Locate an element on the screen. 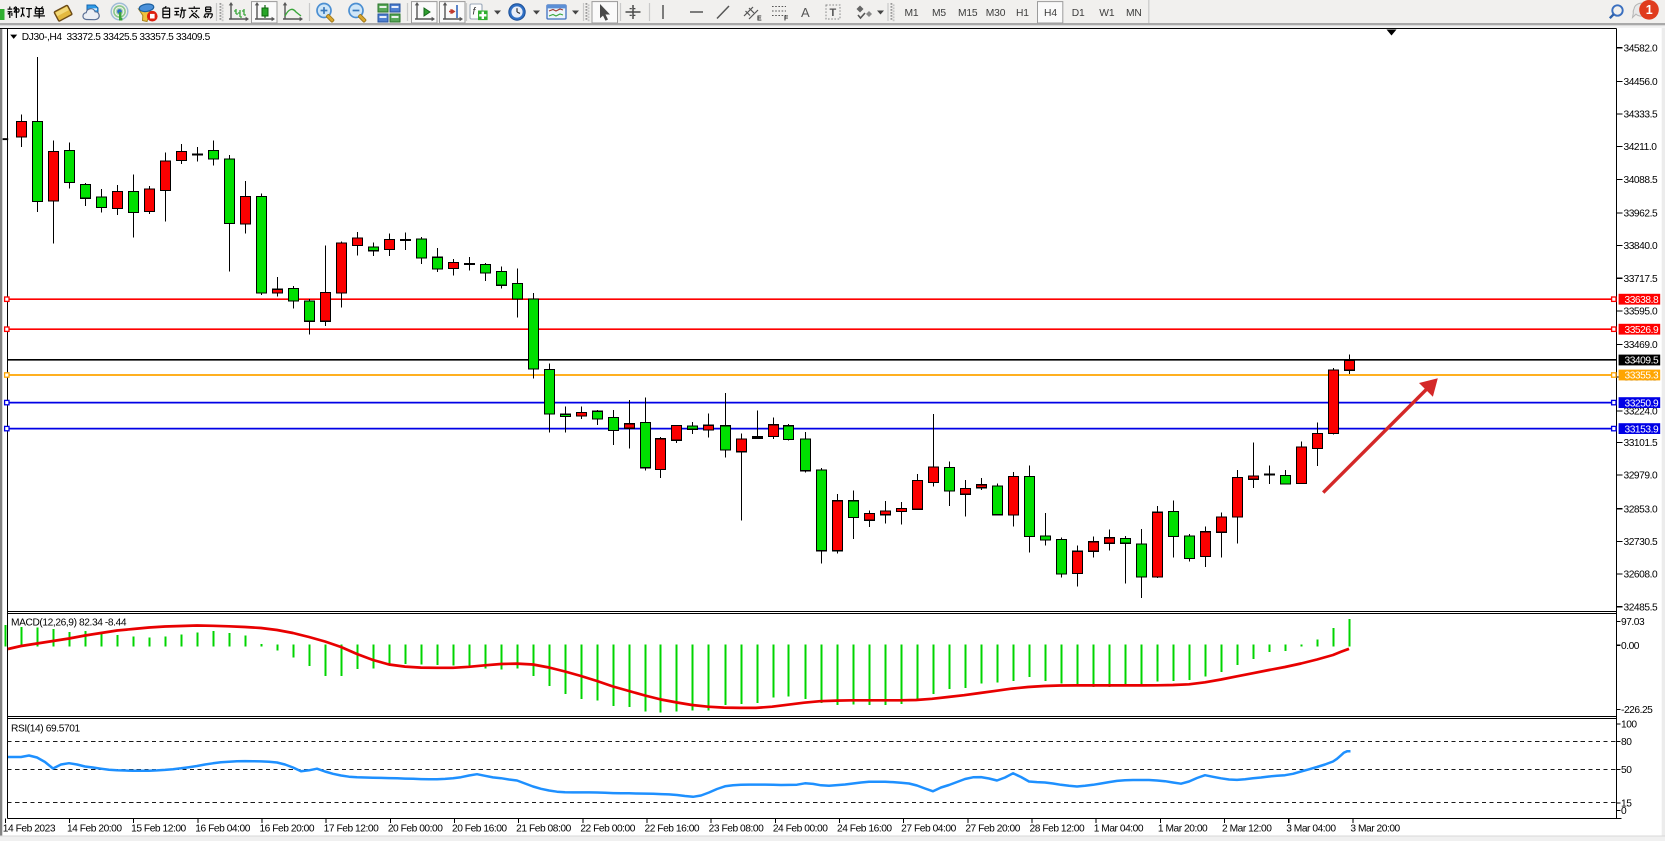  svg-text: W1 is located at coordinates (1107, 13).